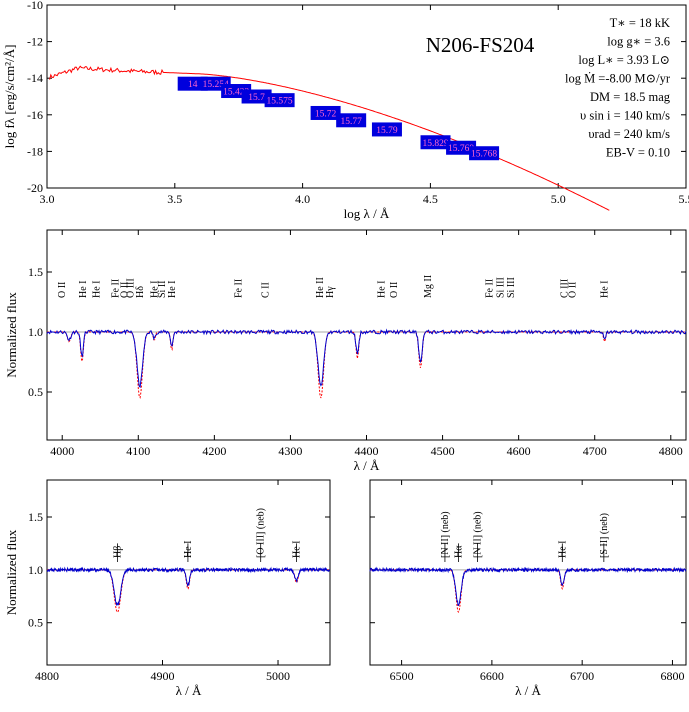 Image resolution: width=689 pixels, height=712 pixels. What do you see at coordinates (528, 586) in the screenshot?
I see `observed-spectrum-line` at bounding box center [528, 586].